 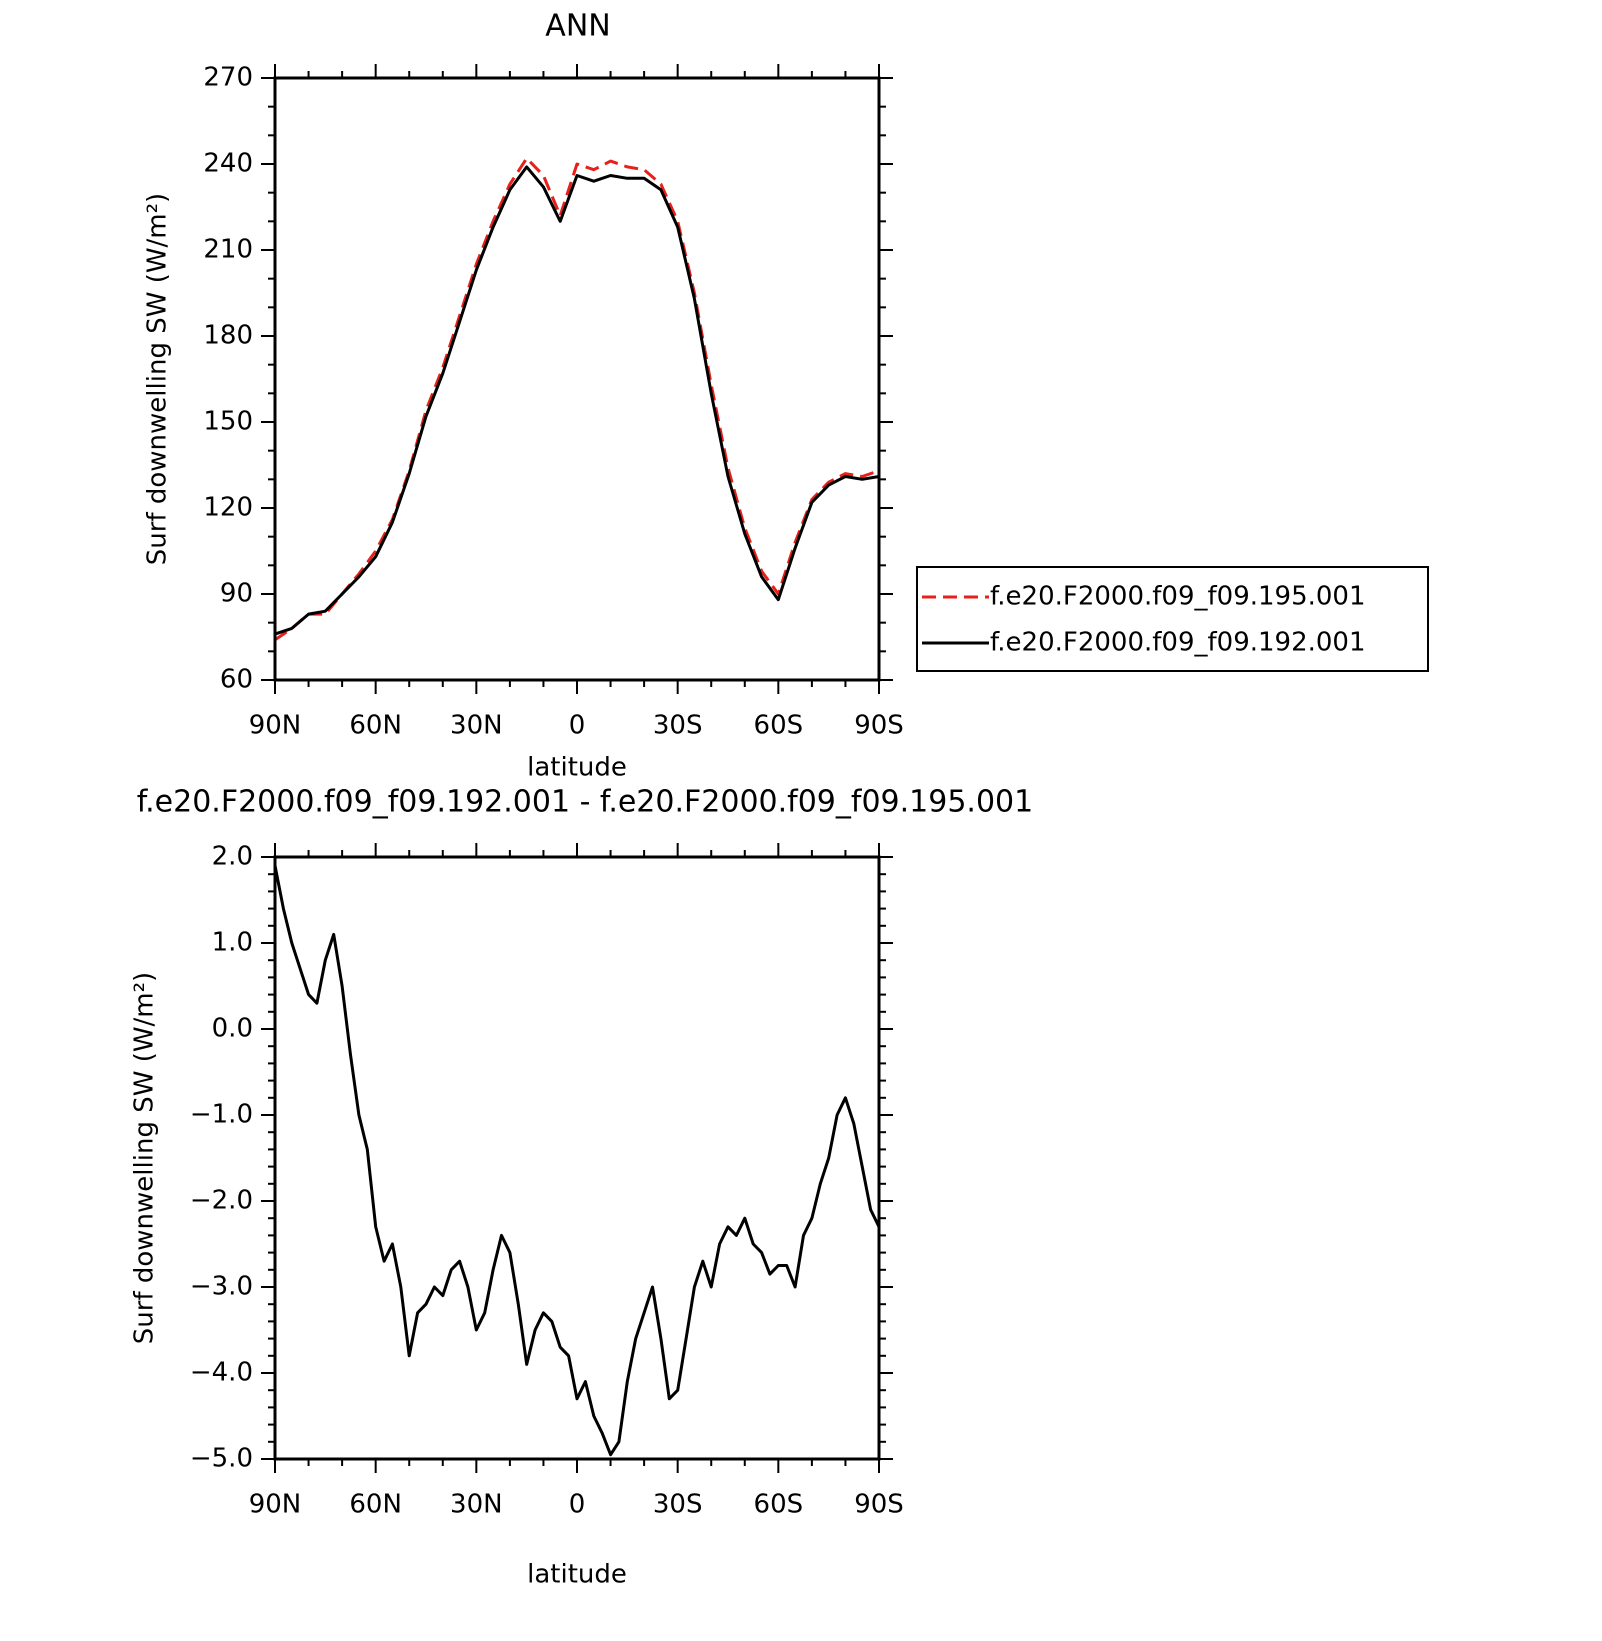 What do you see at coordinates (1172, 619) in the screenshot?
I see `legend-box` at bounding box center [1172, 619].